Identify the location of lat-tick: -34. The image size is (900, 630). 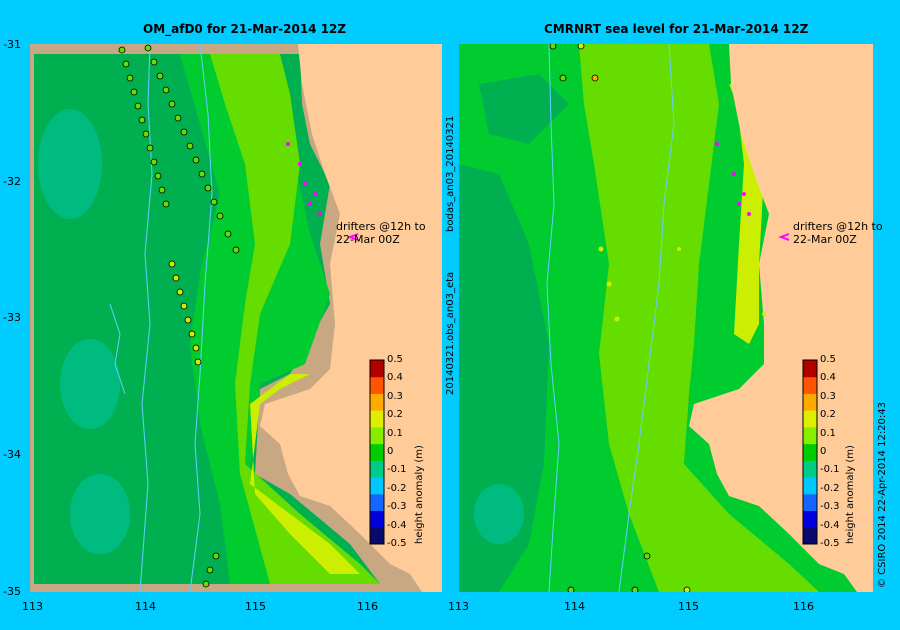
(12, 454).